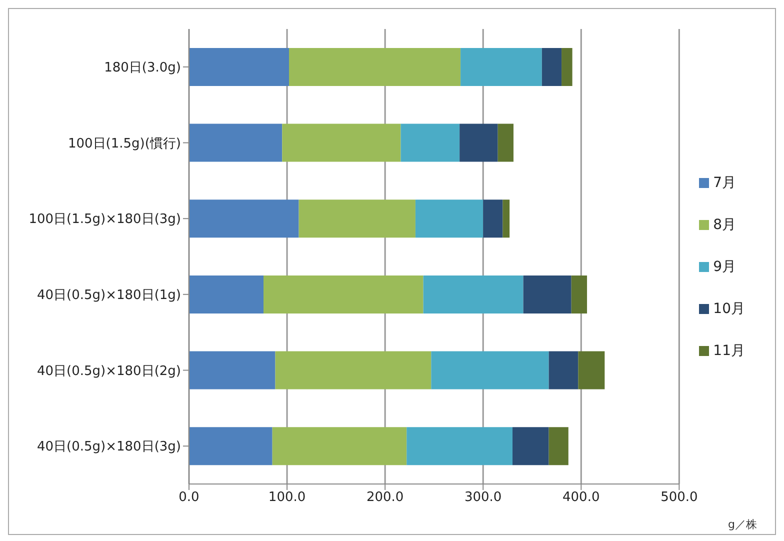 The width and height of the screenshot is (784, 541). I want to click on y-tick-label: 100日(1.5g)(慣行), so click(124, 144).